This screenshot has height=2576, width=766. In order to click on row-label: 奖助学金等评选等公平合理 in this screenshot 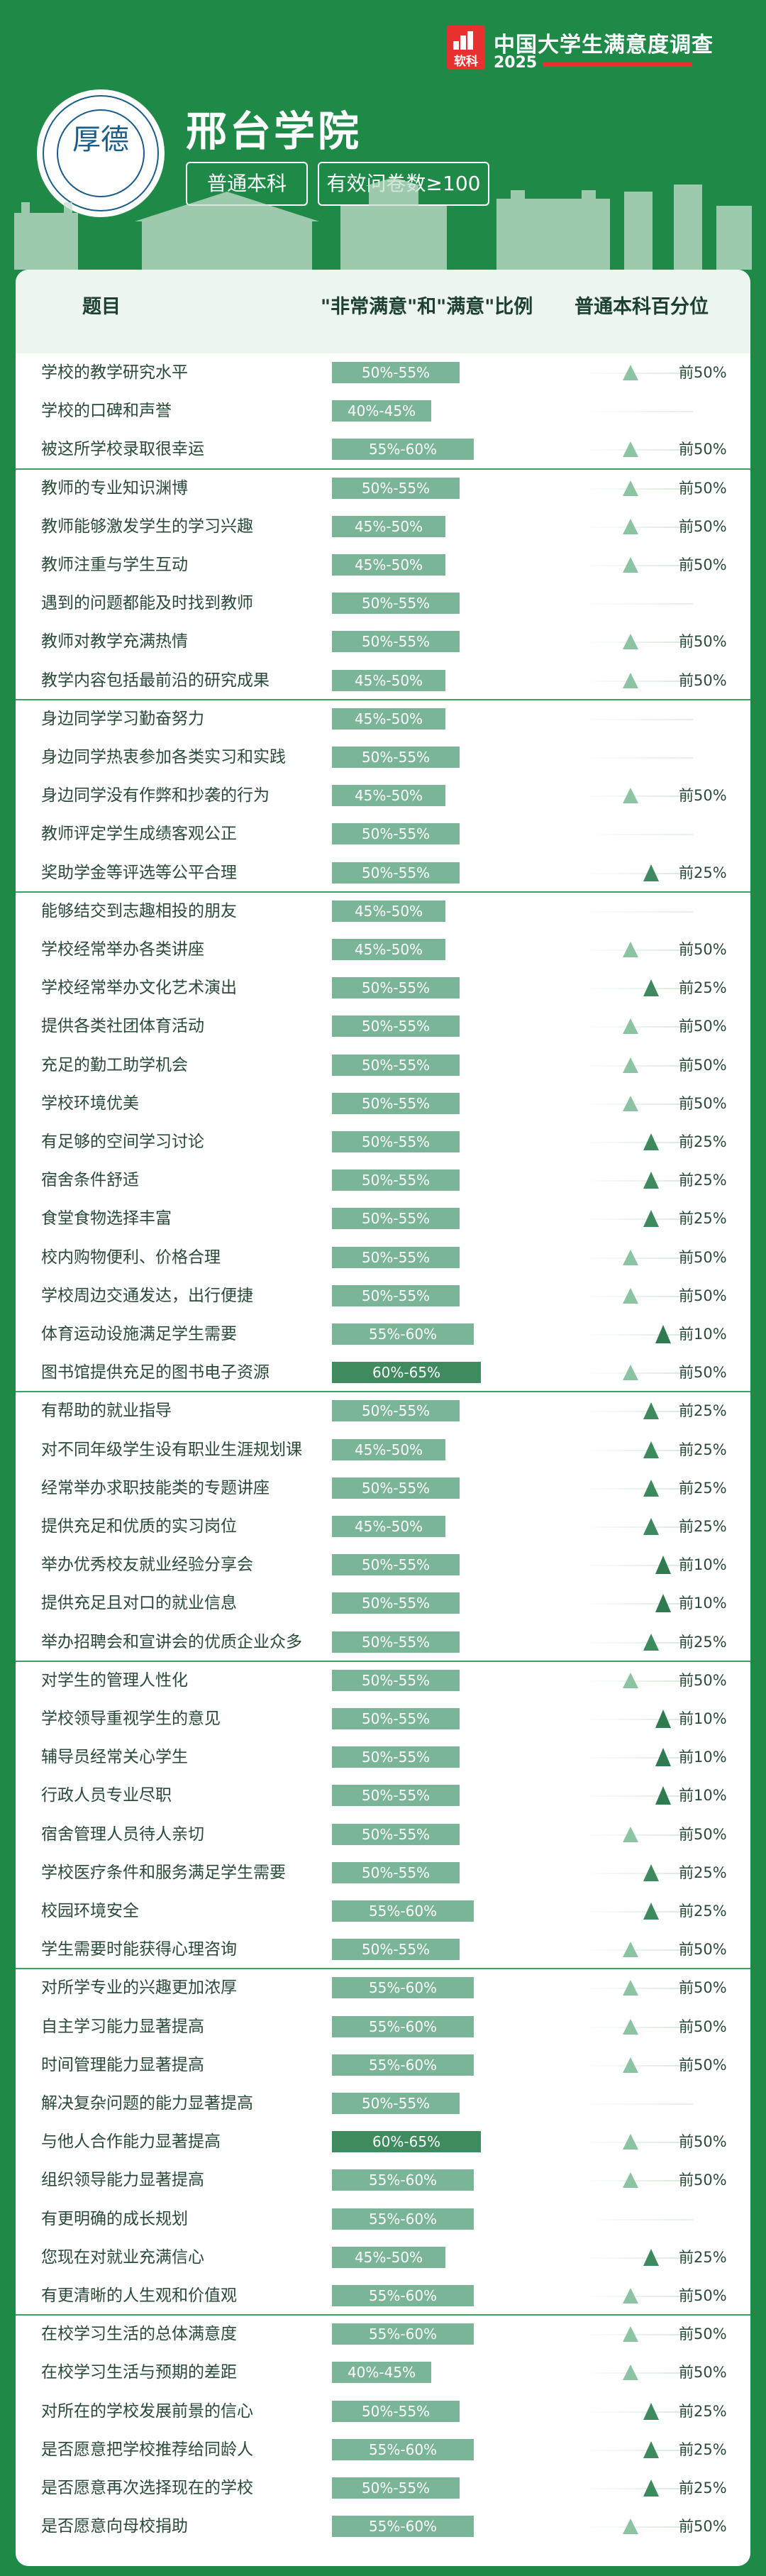, I will do `click(139, 872)`.